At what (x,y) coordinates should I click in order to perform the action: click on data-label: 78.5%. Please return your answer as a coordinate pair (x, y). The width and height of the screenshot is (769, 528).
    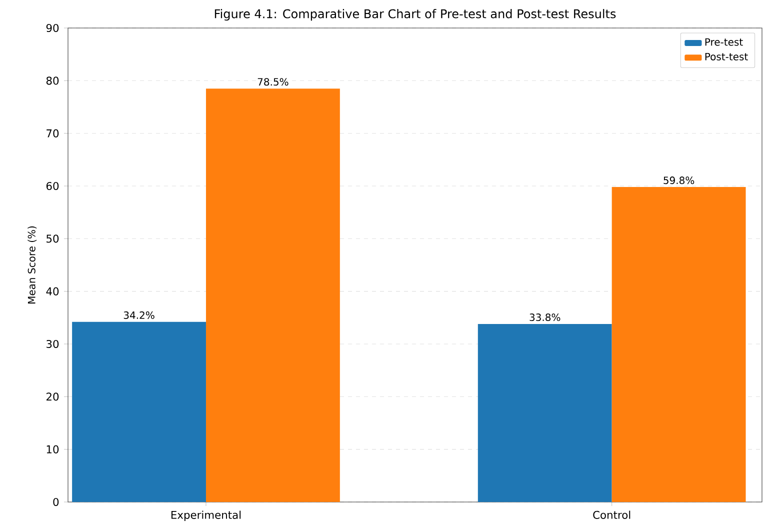
    Looking at the image, I should click on (273, 82).